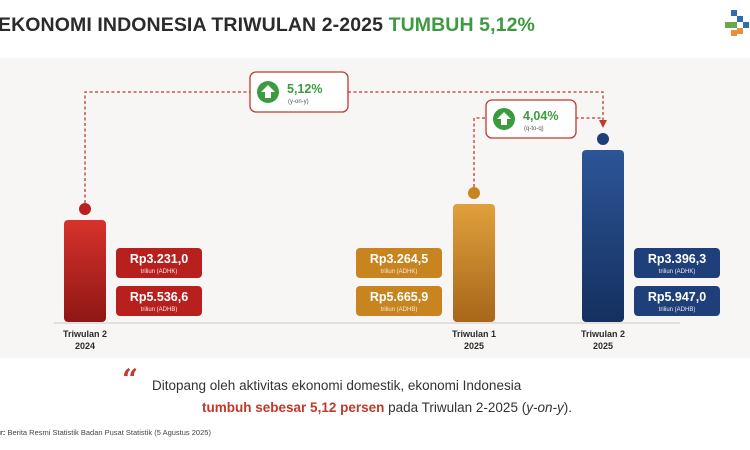 This screenshot has height=450, width=750. Describe the element at coordinates (677, 297) in the screenshot. I see `label-value-adhb-3: Rp5.947,0` at that location.